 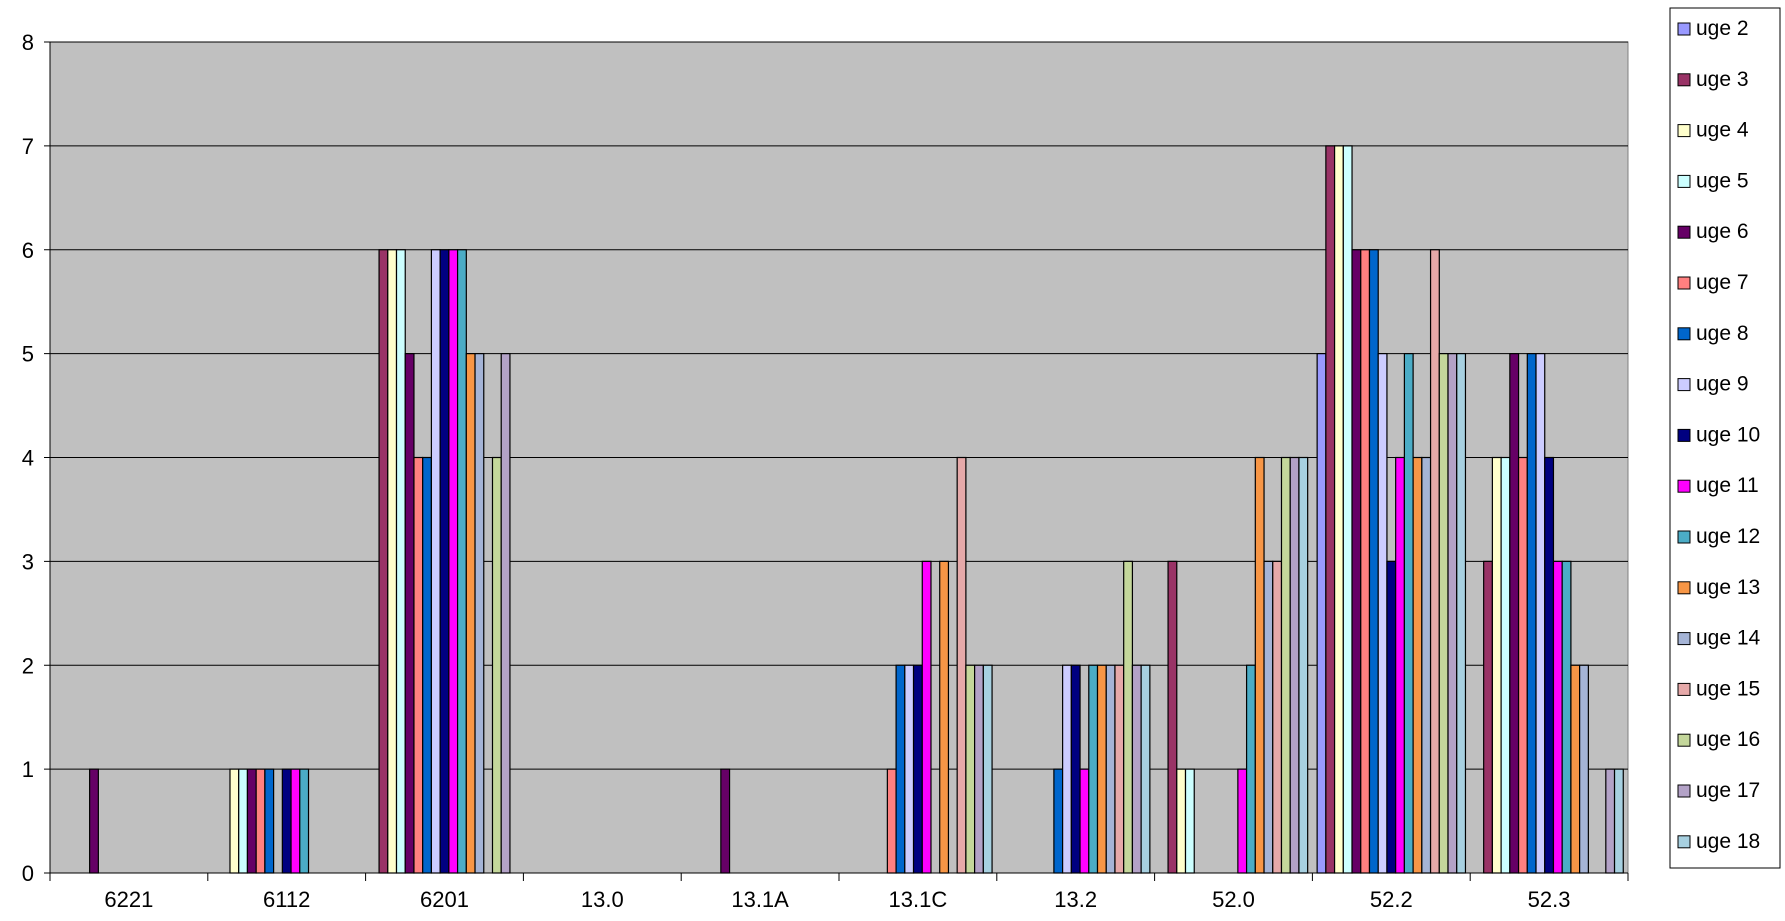 I want to click on x-tick-label: 13.0, so click(x=602, y=899).